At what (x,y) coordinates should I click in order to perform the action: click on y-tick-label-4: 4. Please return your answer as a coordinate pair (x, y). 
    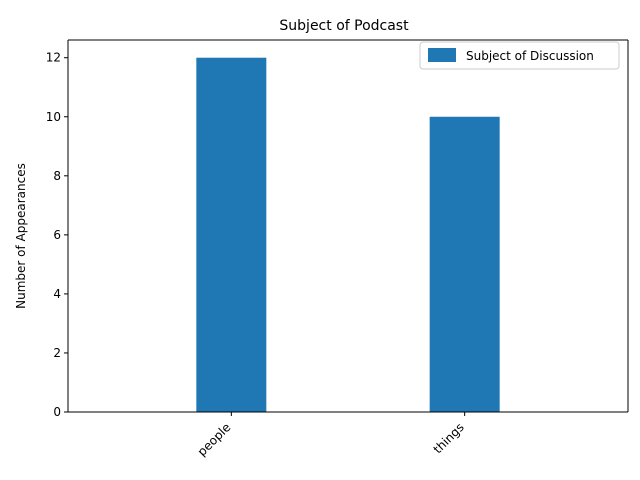
    Looking at the image, I should click on (57, 294).